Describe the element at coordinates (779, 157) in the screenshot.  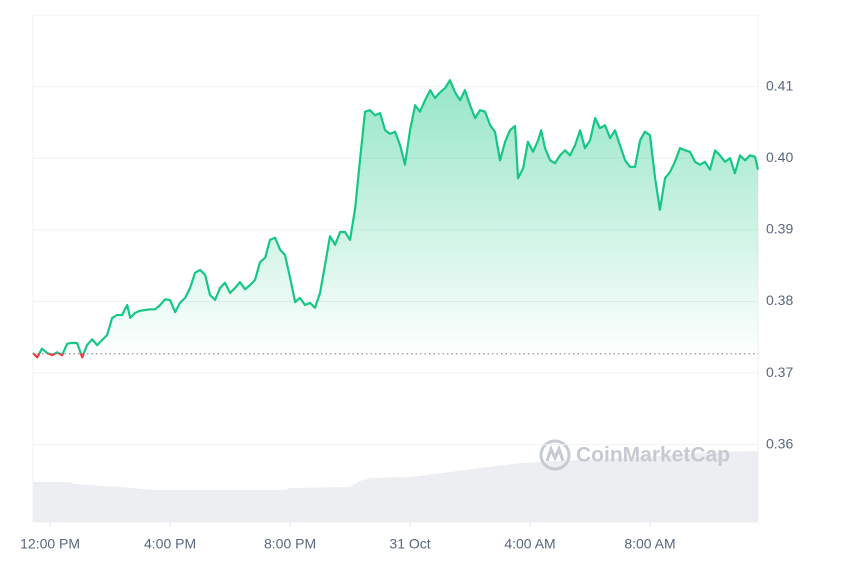
I see `y-tick-label: 0.40` at that location.